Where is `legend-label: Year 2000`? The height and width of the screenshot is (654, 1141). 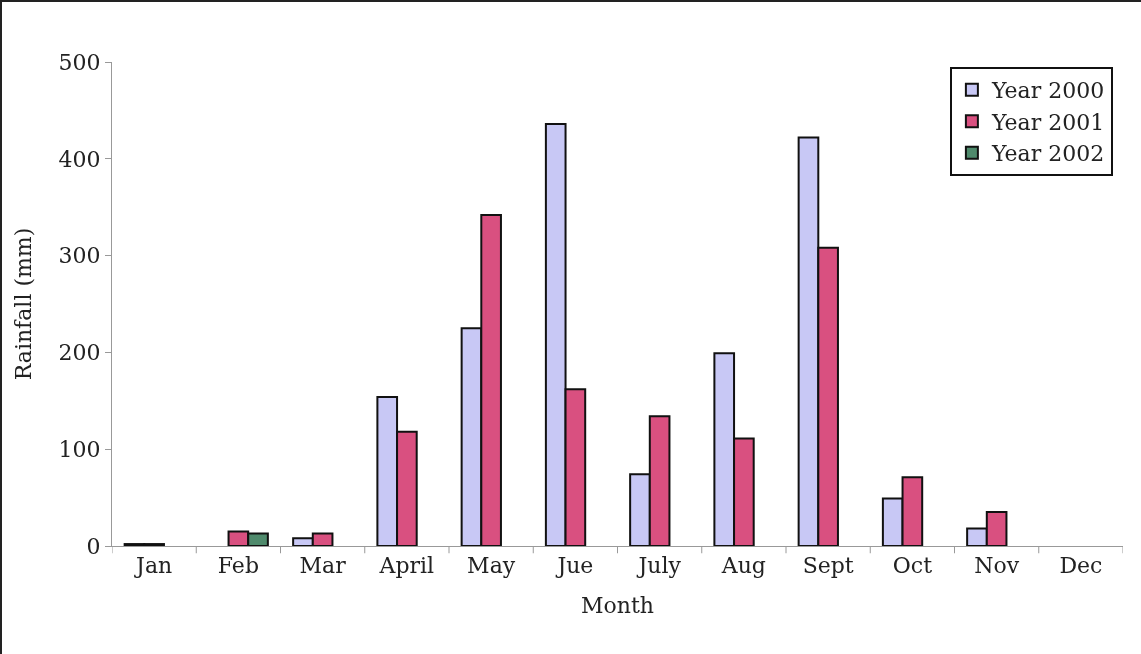 legend-label: Year 2000 is located at coordinates (1047, 91).